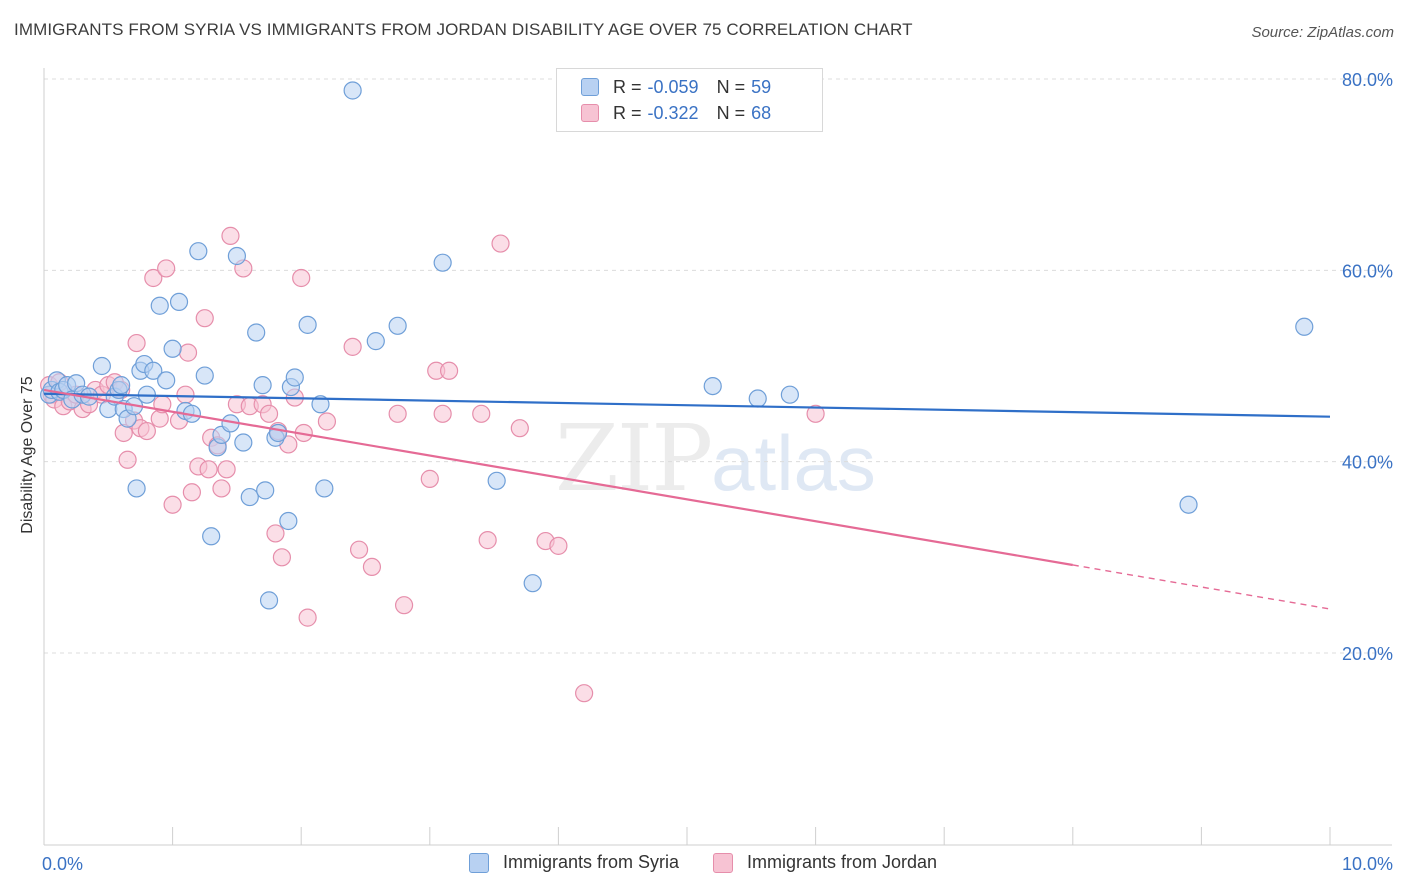 The width and height of the screenshot is (1406, 892). Describe the element at coordinates (1367, 654) in the screenshot. I see `y-tick-label-20: 20.0%` at that location.